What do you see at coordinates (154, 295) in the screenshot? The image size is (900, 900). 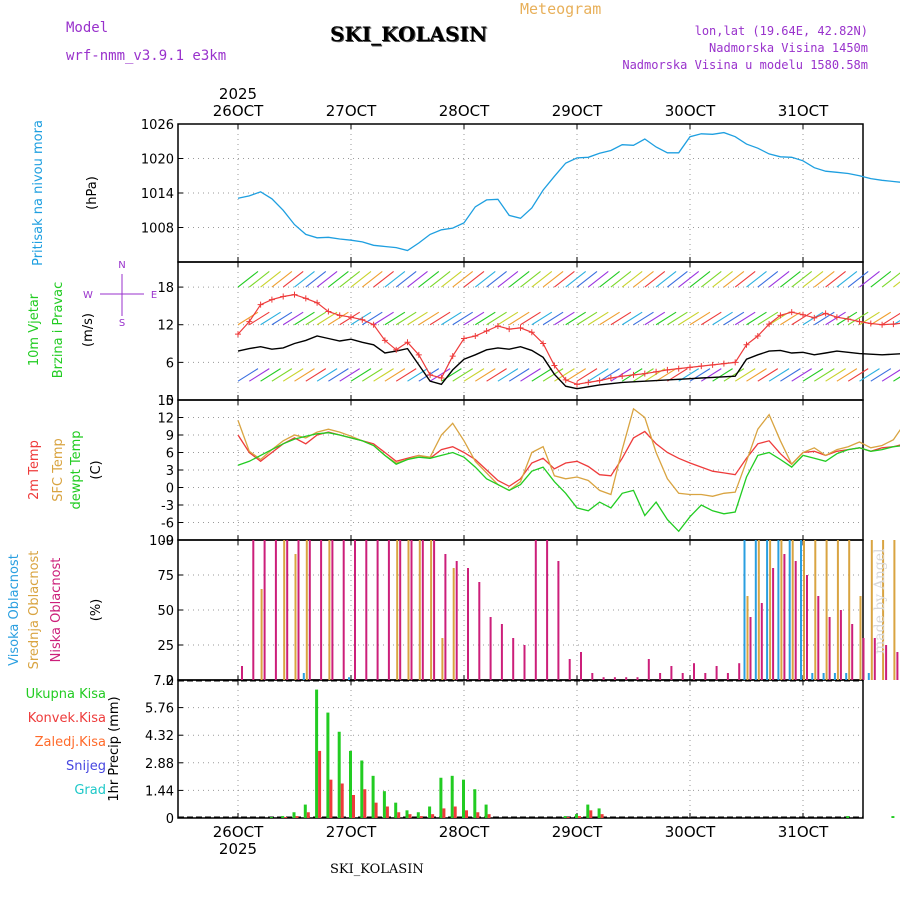 I see `compass-east-label: E` at bounding box center [154, 295].